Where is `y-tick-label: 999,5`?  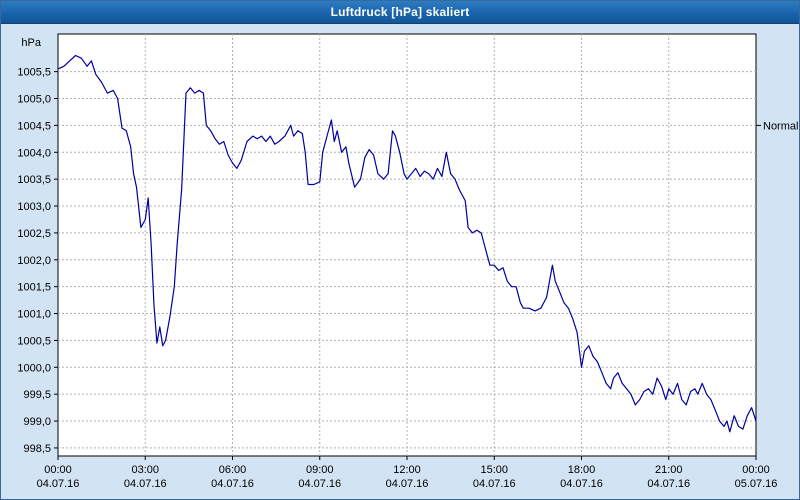 y-tick-label: 999,5 is located at coordinates (37, 395).